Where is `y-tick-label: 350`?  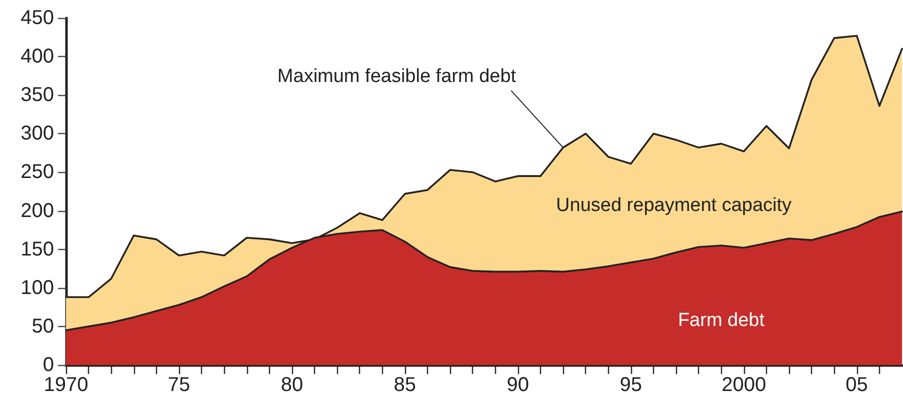 y-tick-label: 350 is located at coordinates (37, 95).